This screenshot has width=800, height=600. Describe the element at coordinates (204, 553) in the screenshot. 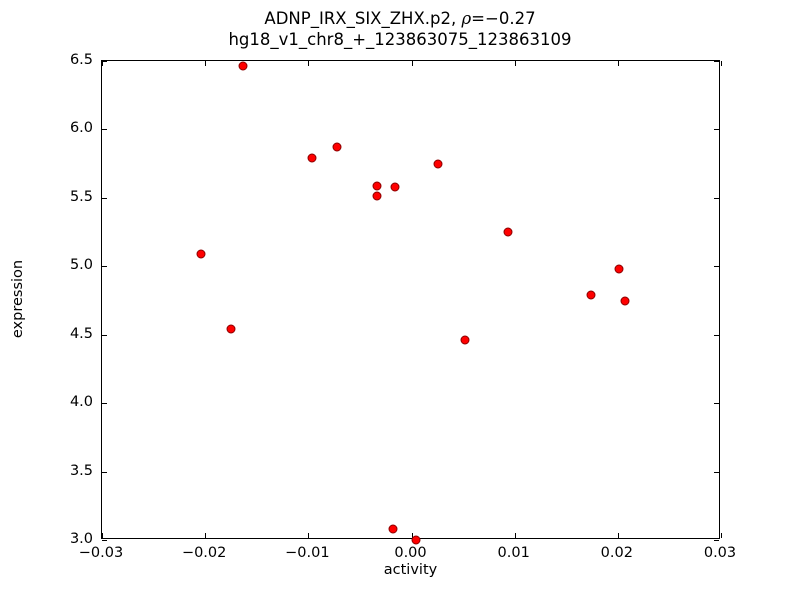

I see `x-axis-tick-label: −0.02` at that location.